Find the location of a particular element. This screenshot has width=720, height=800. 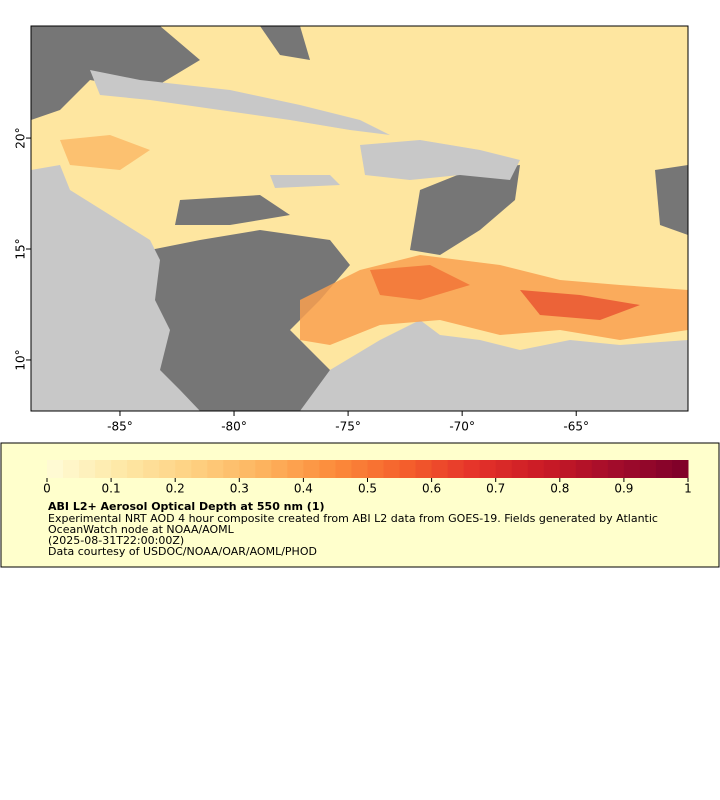

x-tick-label: -75° is located at coordinates (348, 427).